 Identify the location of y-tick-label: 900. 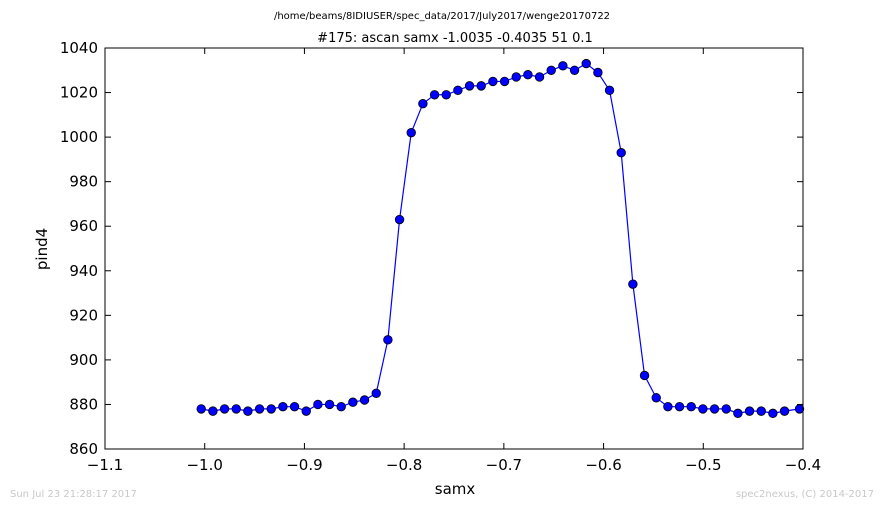
(83, 360).